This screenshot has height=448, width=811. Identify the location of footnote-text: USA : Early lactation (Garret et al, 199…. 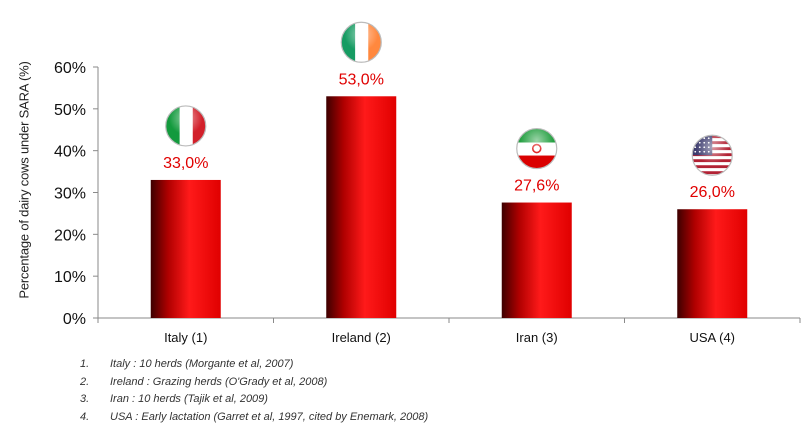
(269, 416).